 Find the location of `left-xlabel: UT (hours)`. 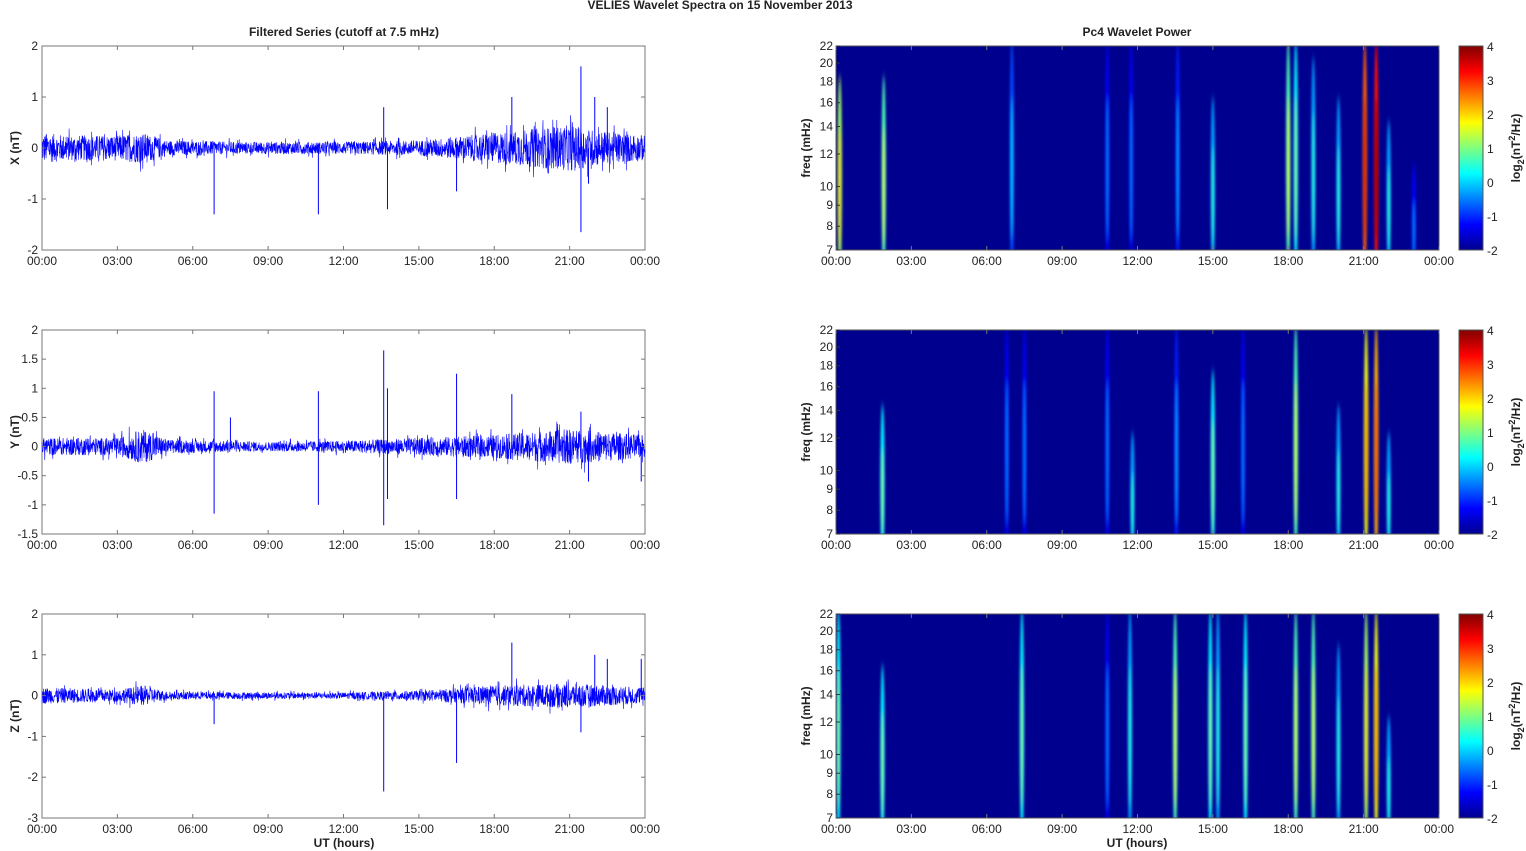

left-xlabel: UT (hours) is located at coordinates (344, 843).